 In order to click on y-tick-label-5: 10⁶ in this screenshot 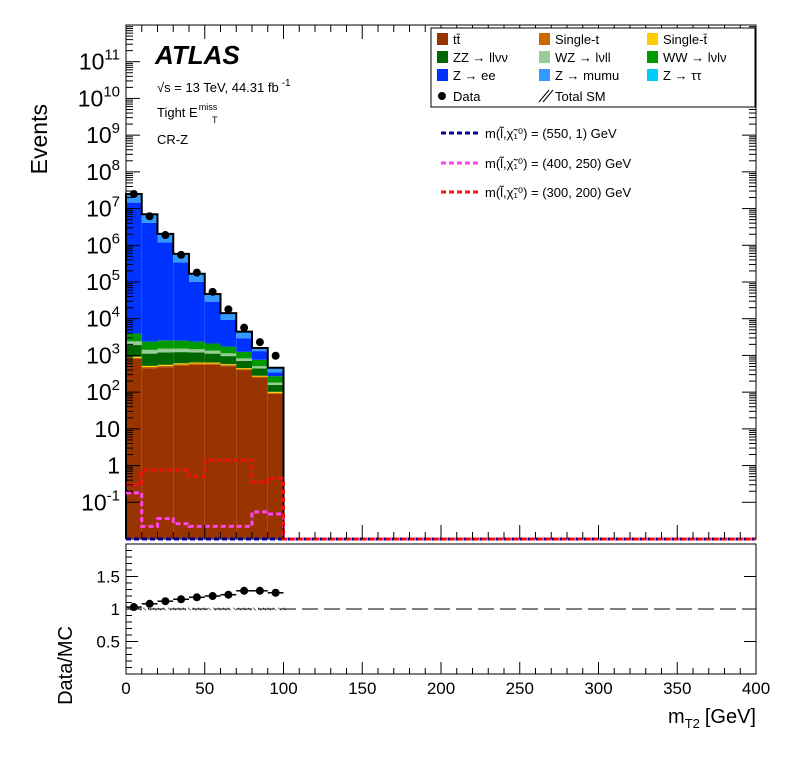, I will do `click(103, 244)`.